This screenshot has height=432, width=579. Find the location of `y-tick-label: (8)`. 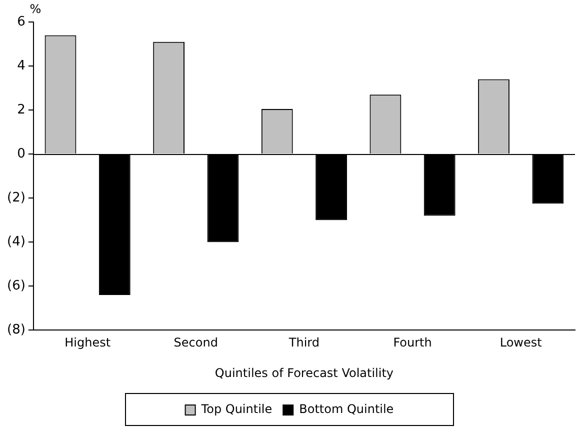

y-tick-label: (8) is located at coordinates (16, 330).